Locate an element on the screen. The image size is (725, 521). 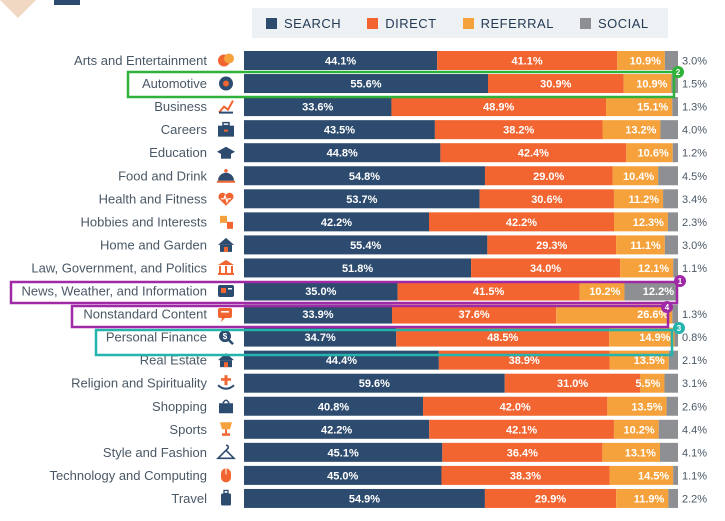
newspaper-icon is located at coordinates (226, 291).